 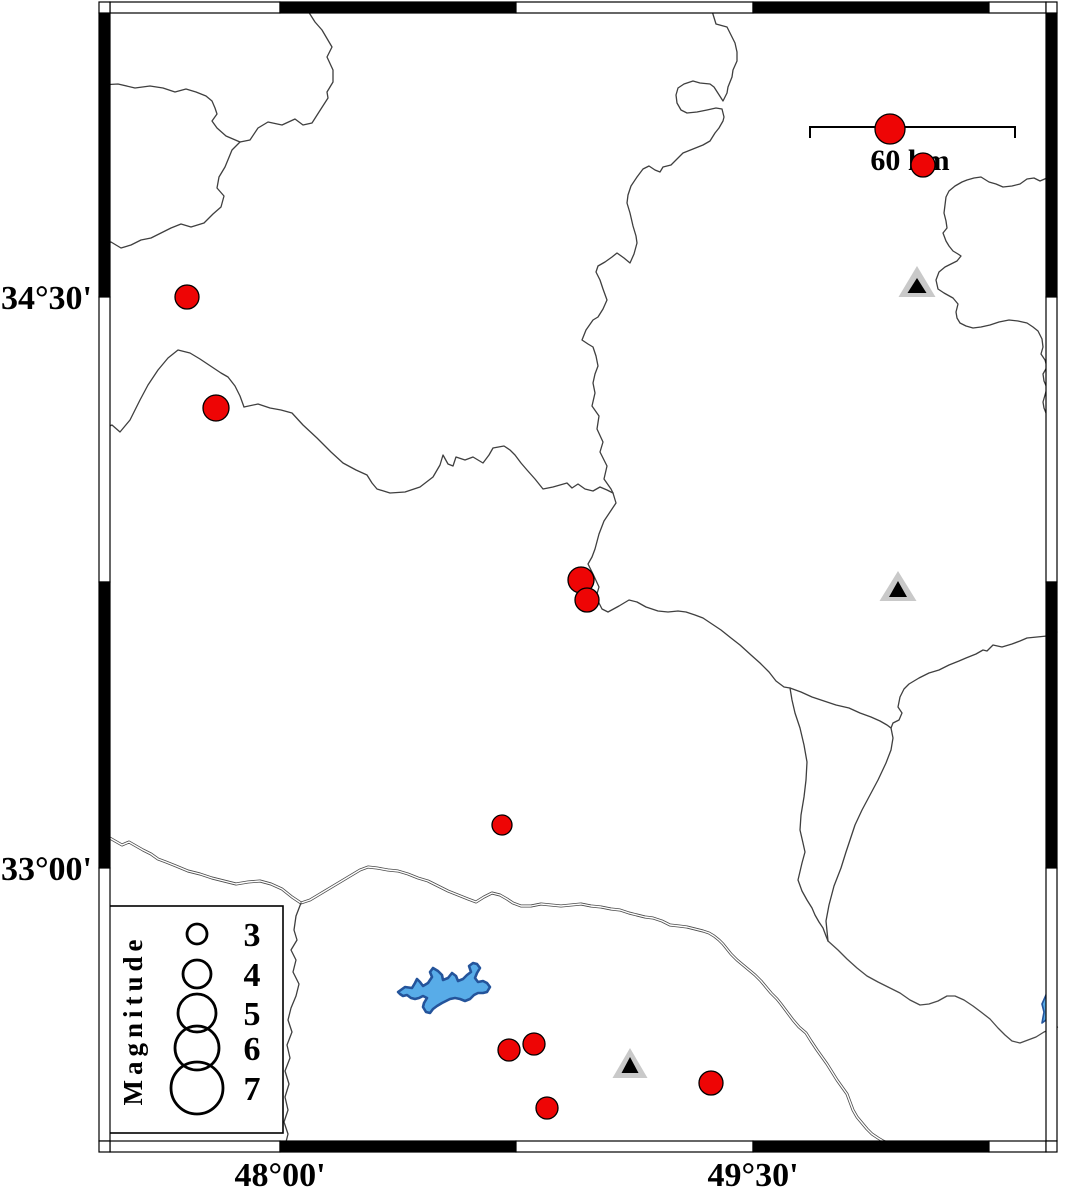 I want to click on magnitude-label: 3, so click(x=252, y=935).